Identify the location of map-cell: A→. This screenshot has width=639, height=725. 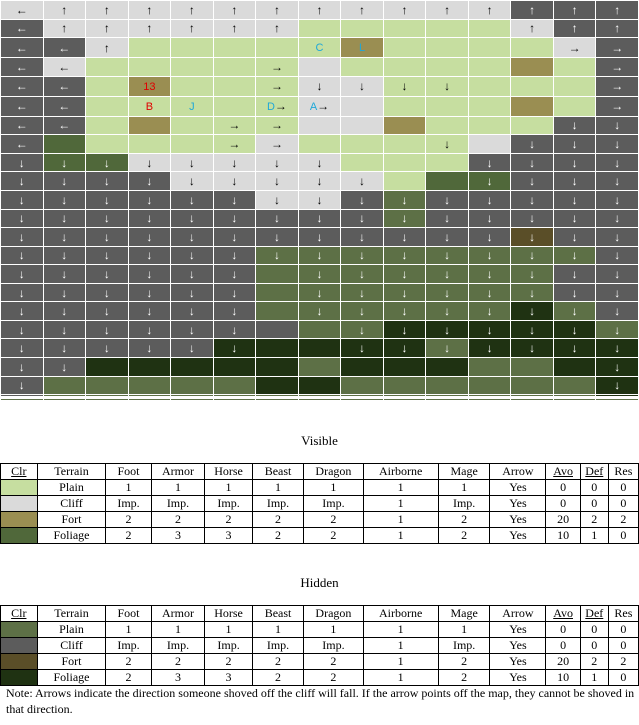
(319, 106).